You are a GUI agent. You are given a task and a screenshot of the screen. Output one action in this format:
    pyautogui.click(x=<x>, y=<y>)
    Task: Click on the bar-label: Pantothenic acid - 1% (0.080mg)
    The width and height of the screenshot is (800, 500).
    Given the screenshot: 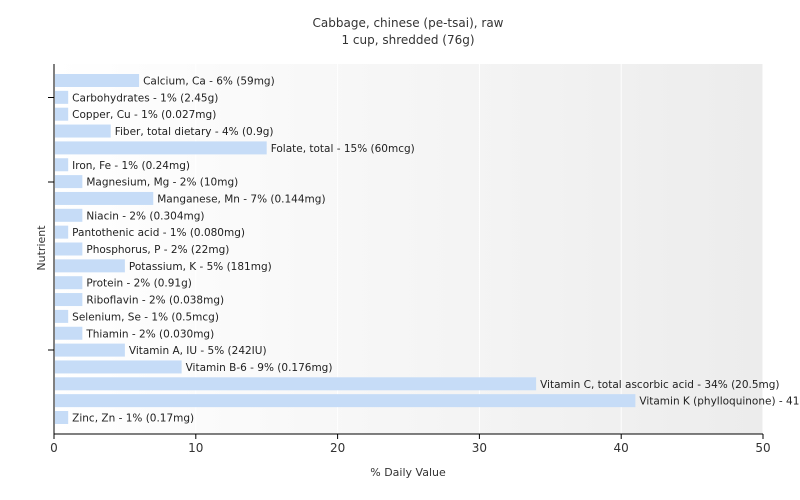 What is the action you would take?
    pyautogui.click(x=158, y=233)
    